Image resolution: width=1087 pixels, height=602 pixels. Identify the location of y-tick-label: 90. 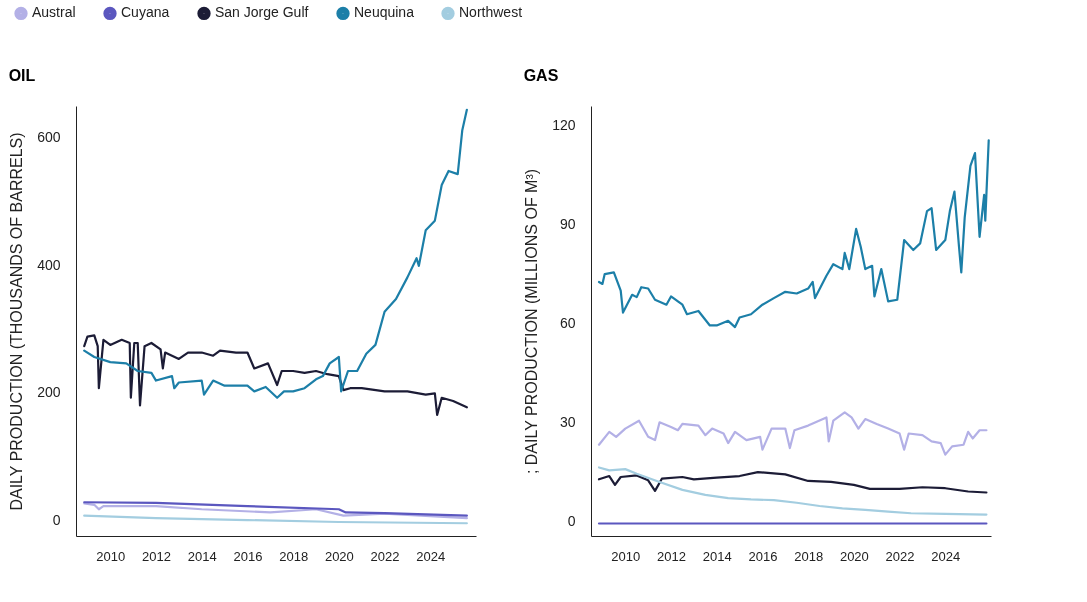
(567, 224).